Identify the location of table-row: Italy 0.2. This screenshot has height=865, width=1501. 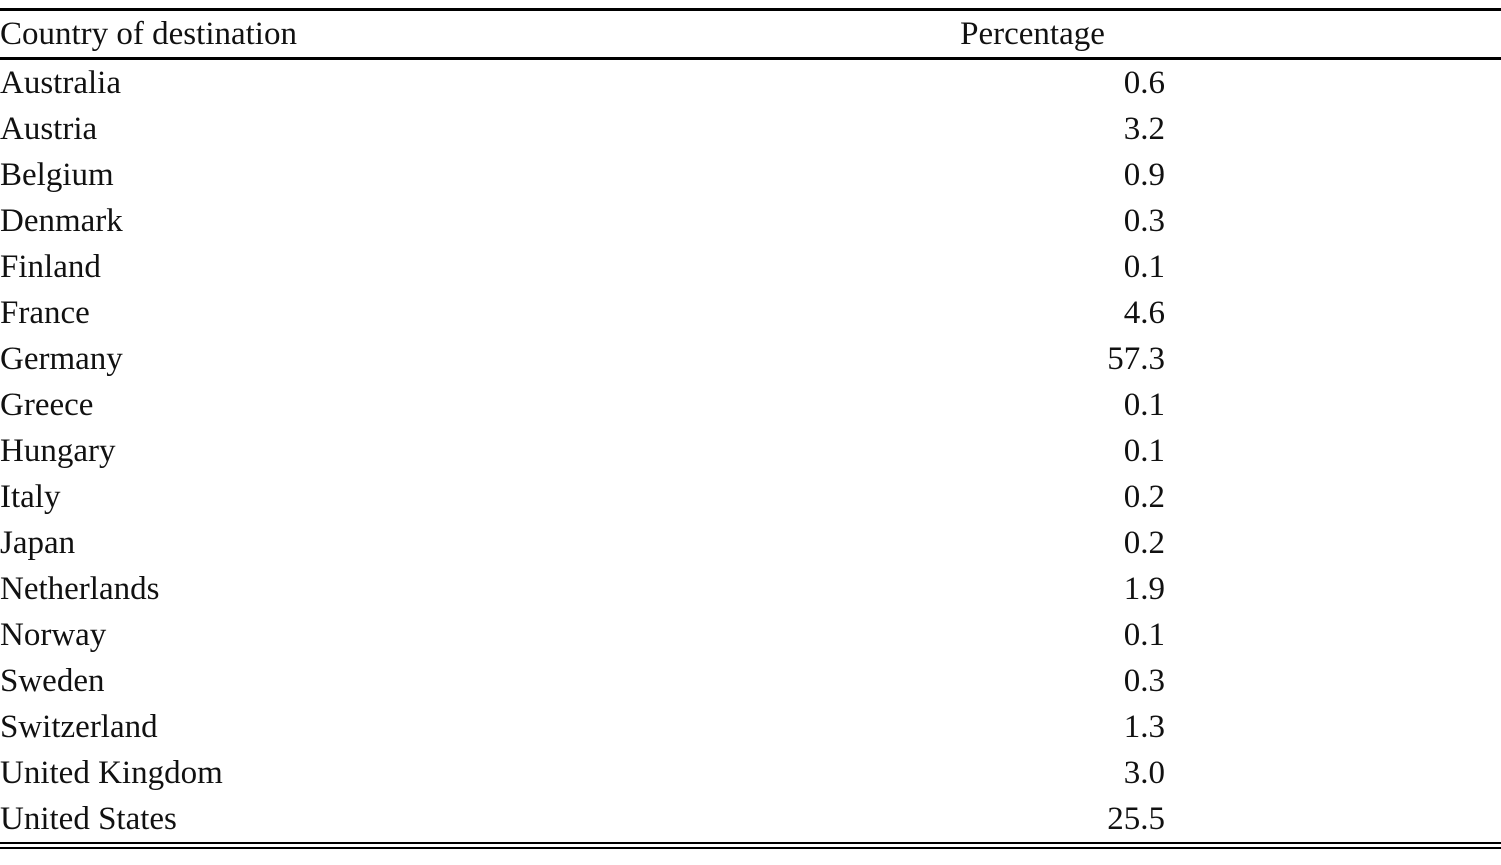
(750, 497).